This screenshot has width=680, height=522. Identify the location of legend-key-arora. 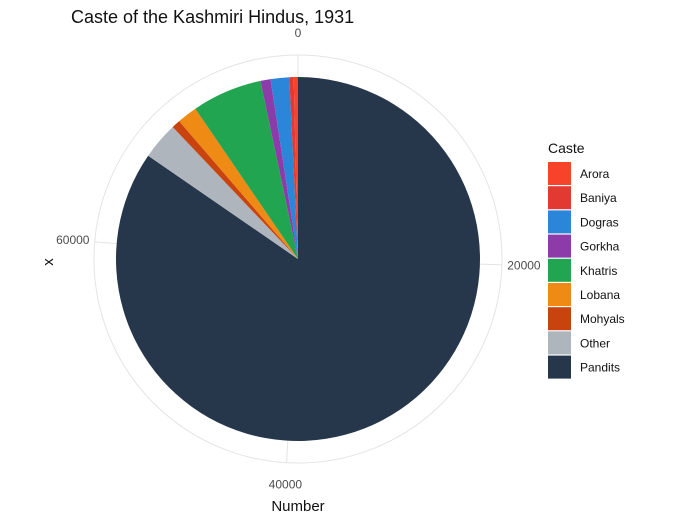
(559, 173).